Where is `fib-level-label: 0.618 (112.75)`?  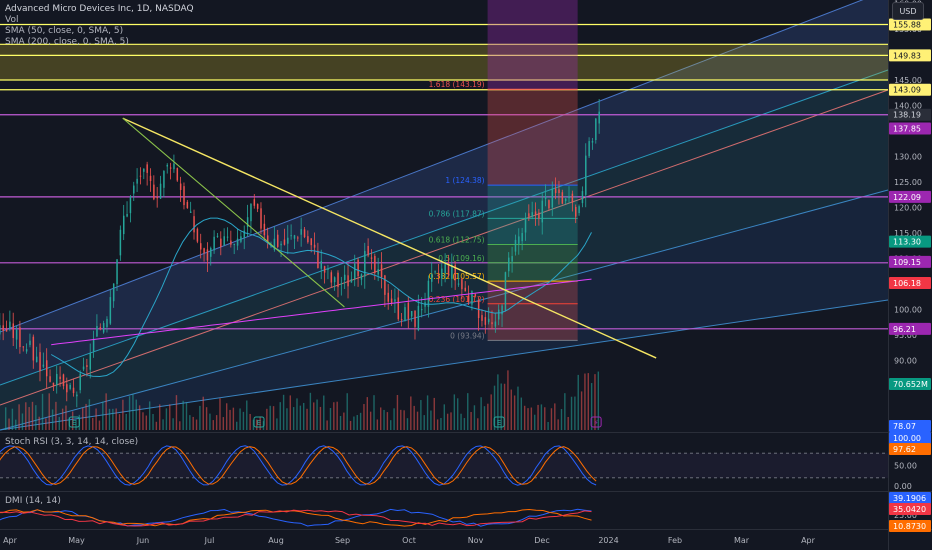 fib-level-label: 0.618 (112.75) is located at coordinates (457, 239).